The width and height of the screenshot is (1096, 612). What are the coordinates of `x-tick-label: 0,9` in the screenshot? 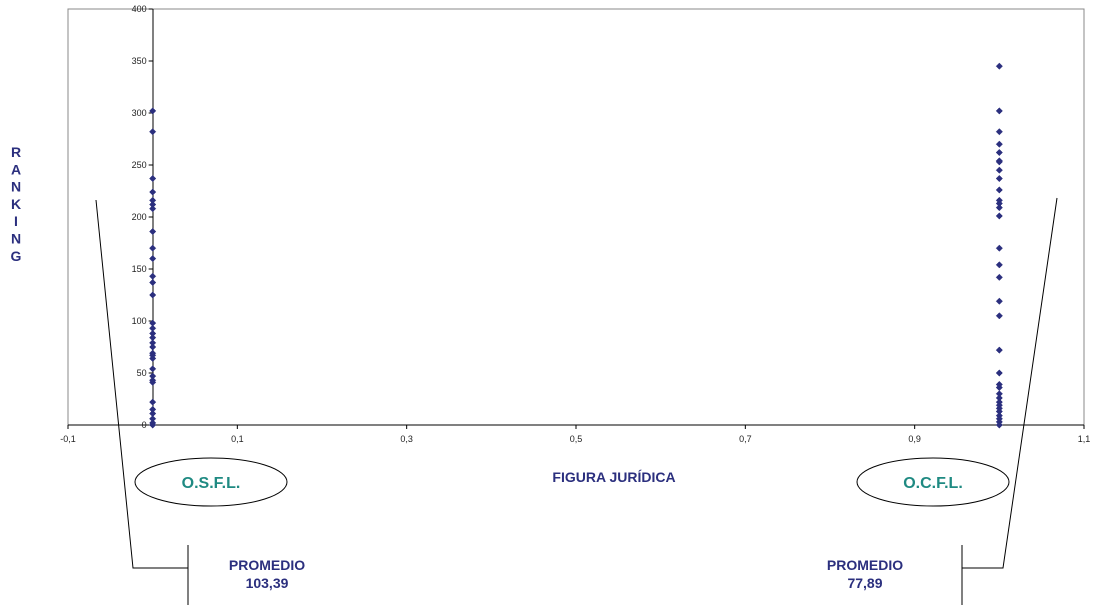 It's located at (914, 439).